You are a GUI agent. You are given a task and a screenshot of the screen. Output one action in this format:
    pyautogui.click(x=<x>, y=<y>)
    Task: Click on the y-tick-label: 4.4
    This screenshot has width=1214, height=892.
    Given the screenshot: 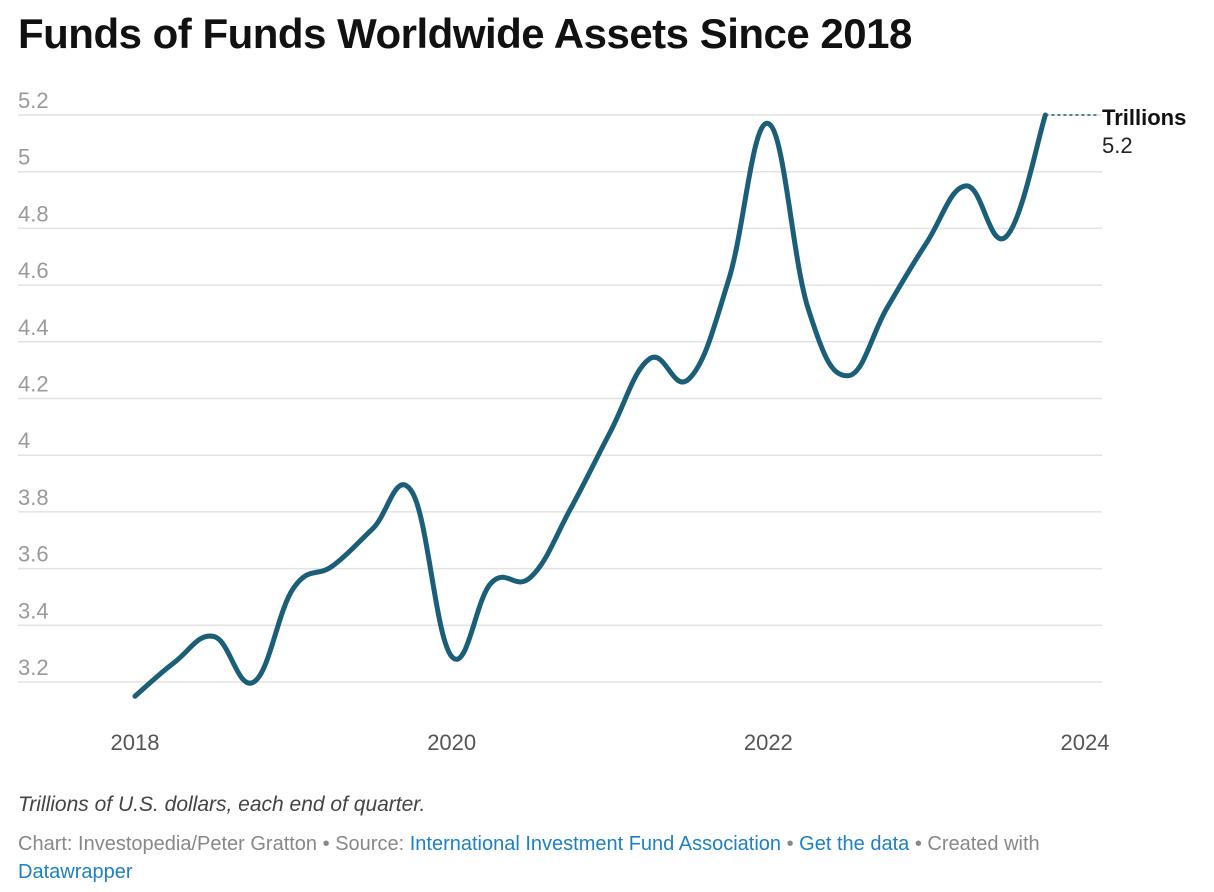 What is the action you would take?
    pyautogui.click(x=33, y=327)
    